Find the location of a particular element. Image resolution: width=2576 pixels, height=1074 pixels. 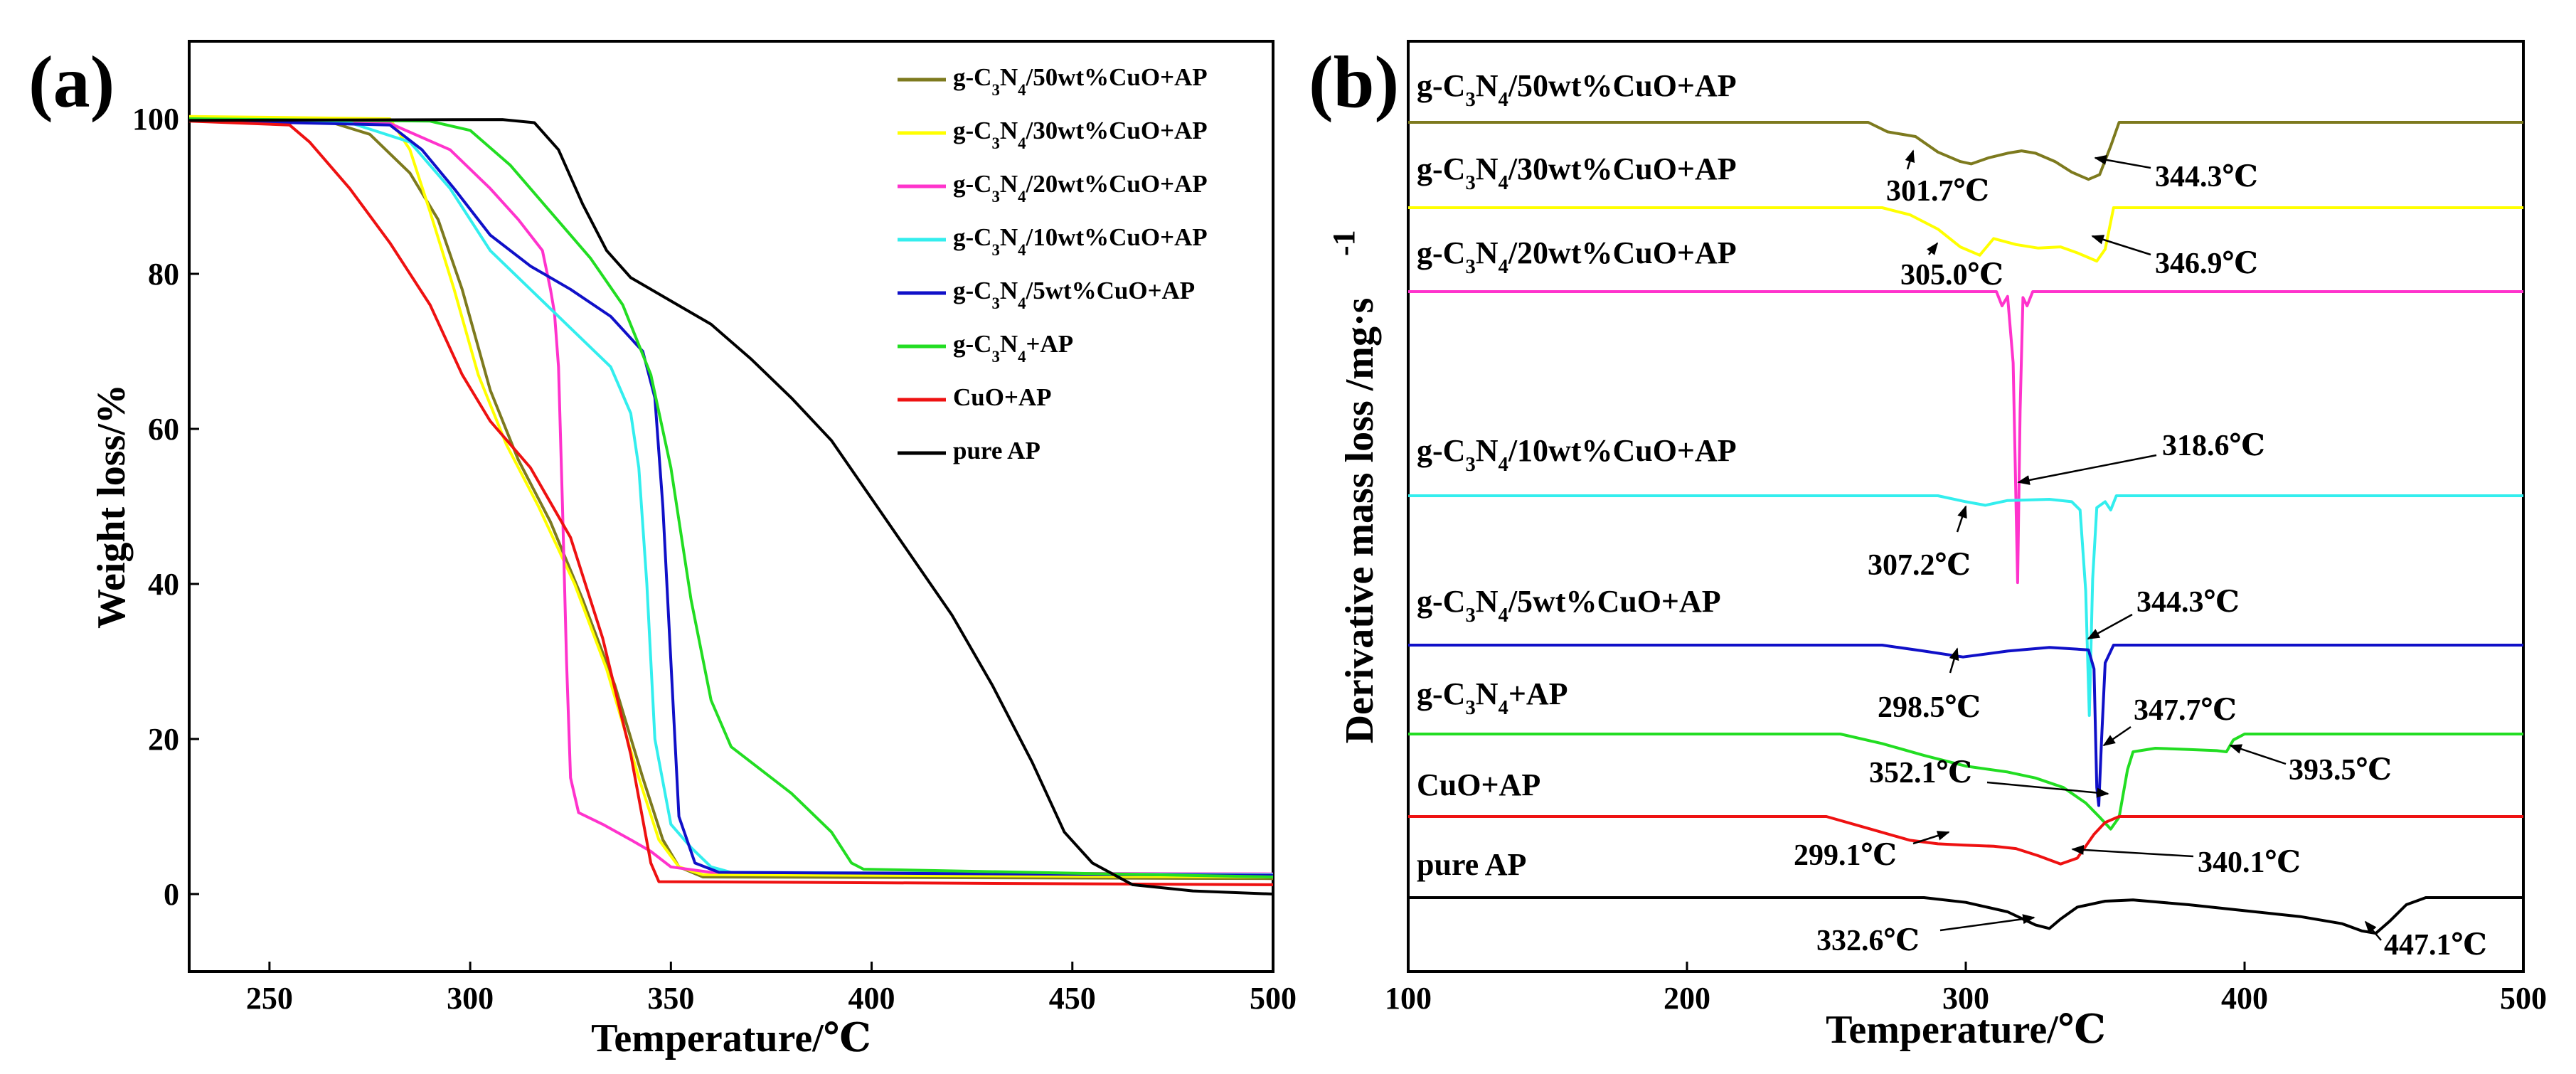

curve-gcn is located at coordinates (1965, 782).